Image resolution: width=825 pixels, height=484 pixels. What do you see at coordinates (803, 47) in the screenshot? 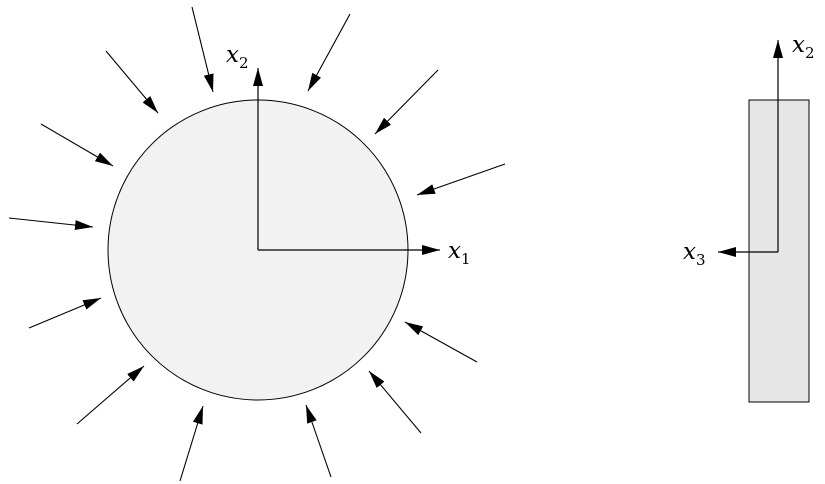
I see `x2-axis-label-edge: x2` at bounding box center [803, 47].